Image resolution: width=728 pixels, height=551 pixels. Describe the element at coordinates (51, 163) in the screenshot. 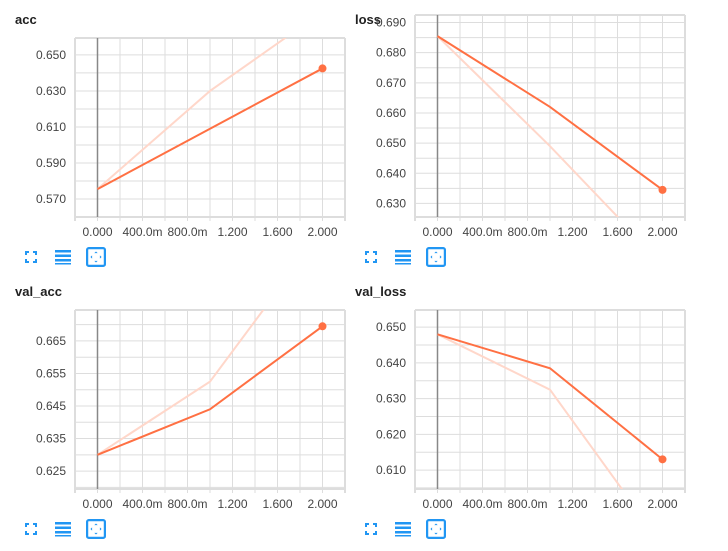

I see `y-tick-label: 0.590` at that location.